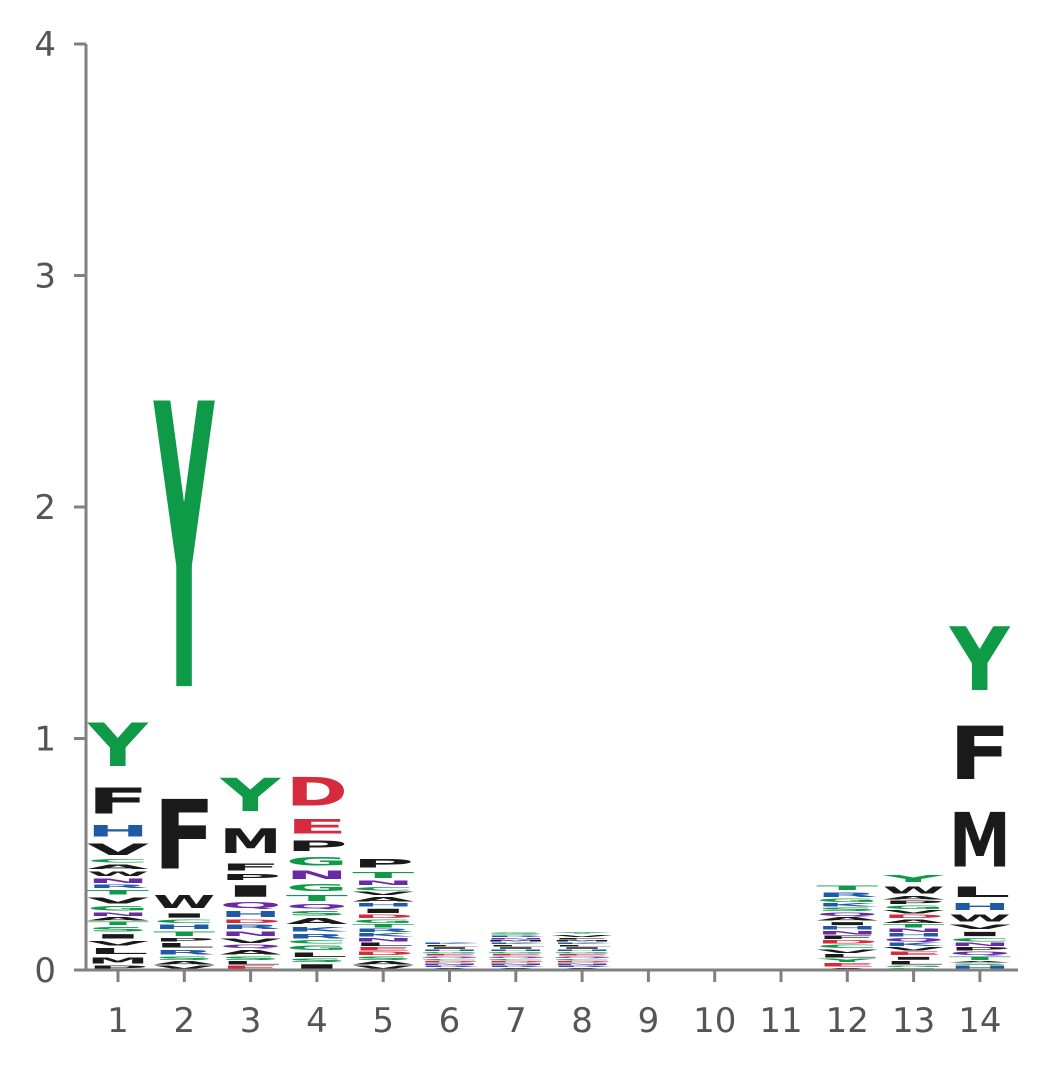  Describe the element at coordinates (317, 1021) in the screenshot. I see `x-tick-label: 4` at that location.